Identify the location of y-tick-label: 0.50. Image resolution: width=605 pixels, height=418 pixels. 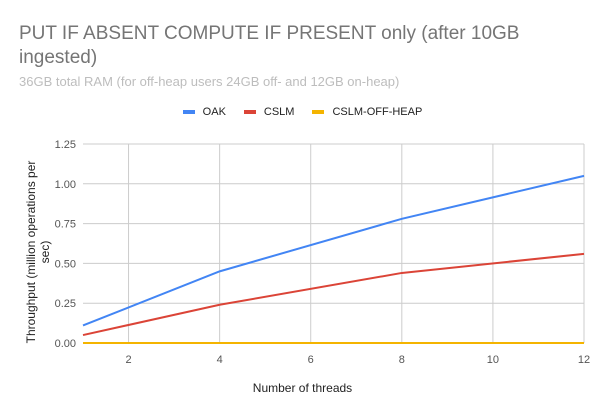
(65, 264).